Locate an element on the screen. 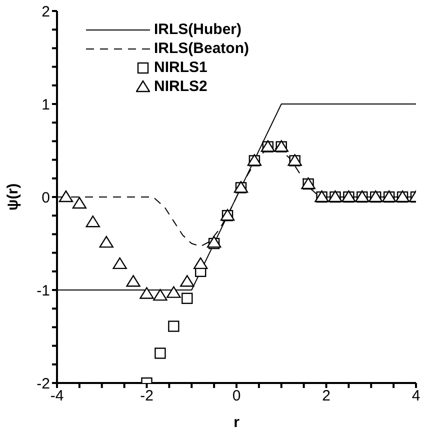  legend-label: NIRLS2 is located at coordinates (181, 86).